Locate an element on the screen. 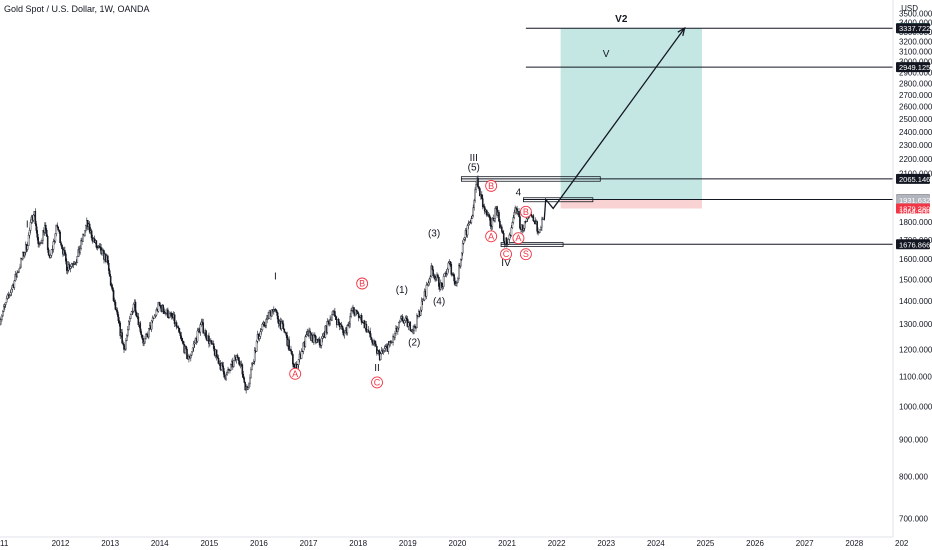  time-tick-label: 2015 is located at coordinates (209, 543).